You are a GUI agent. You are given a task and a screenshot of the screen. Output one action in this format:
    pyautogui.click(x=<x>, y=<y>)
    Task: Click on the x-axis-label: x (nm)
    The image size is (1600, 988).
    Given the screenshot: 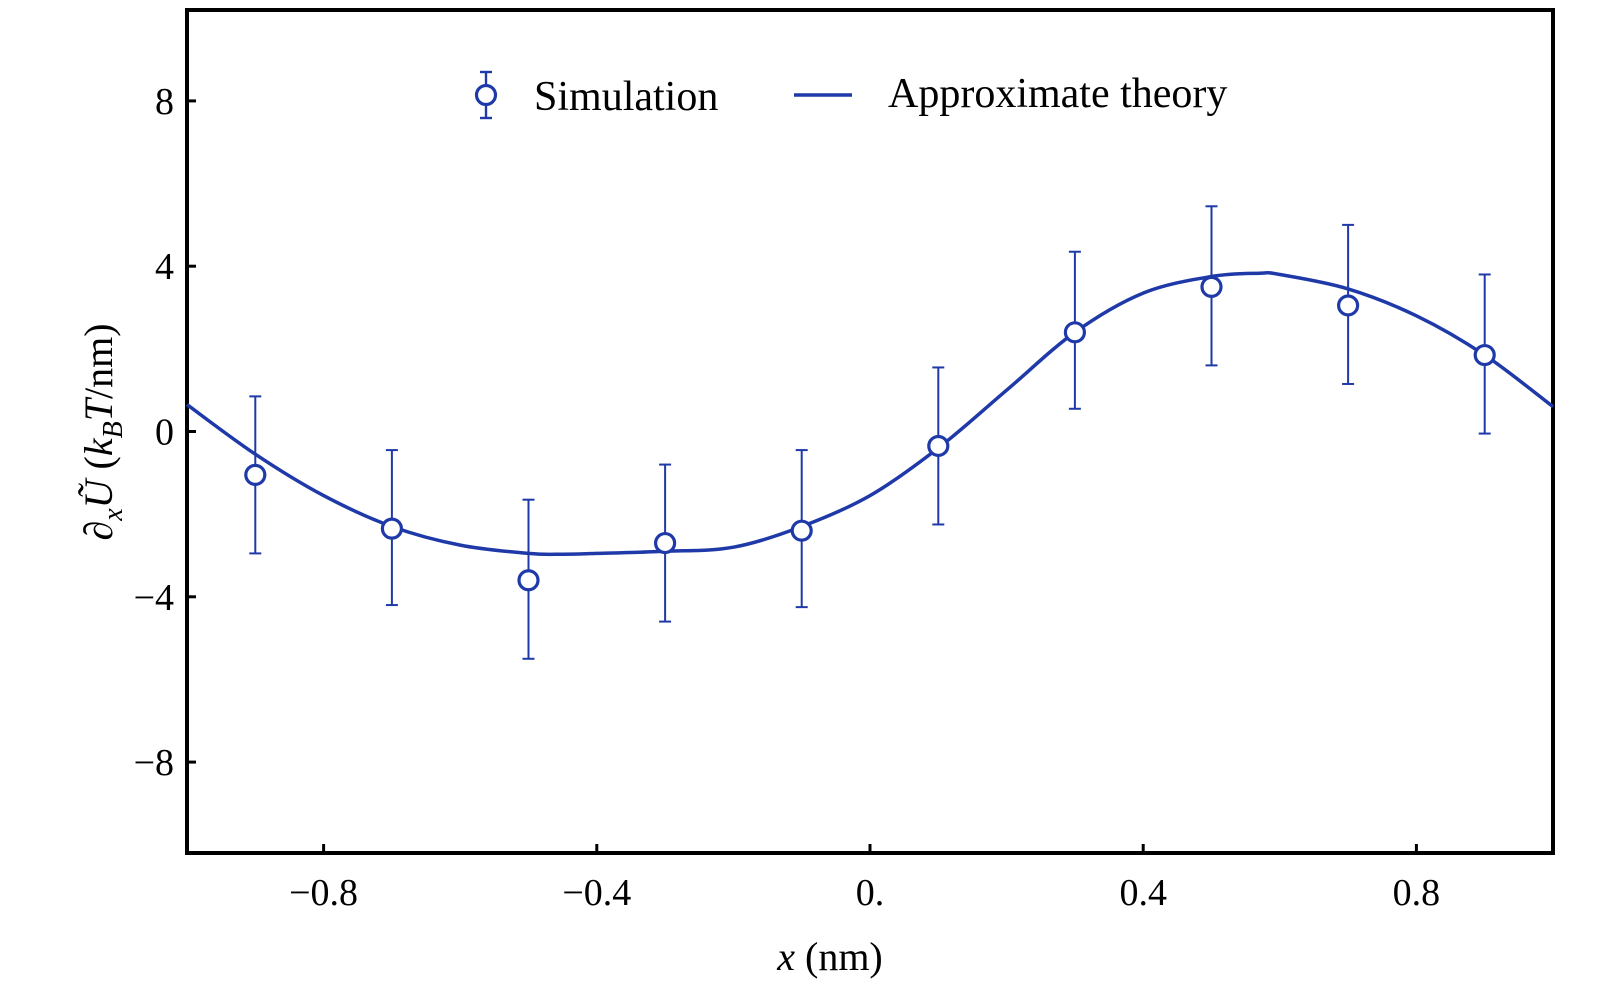 What is the action you would take?
    pyautogui.click(x=829, y=956)
    